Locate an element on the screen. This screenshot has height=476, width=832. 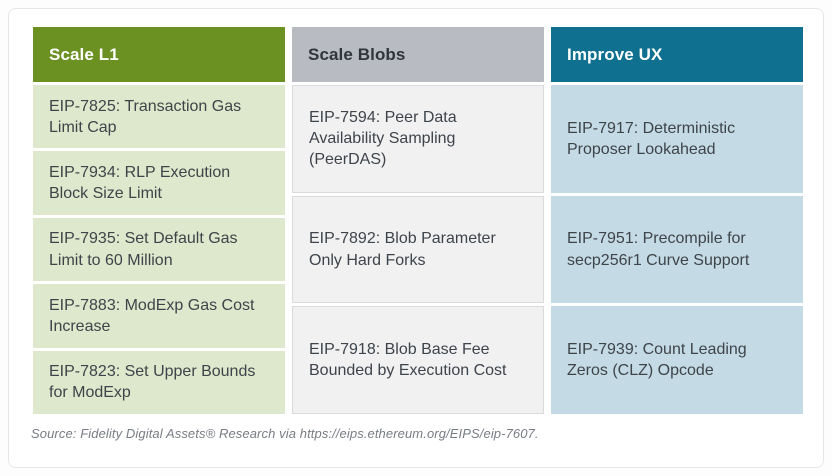
eip-item-label: EIP-7892: Blob Parameter Only Hard Forks is located at coordinates (402, 249).